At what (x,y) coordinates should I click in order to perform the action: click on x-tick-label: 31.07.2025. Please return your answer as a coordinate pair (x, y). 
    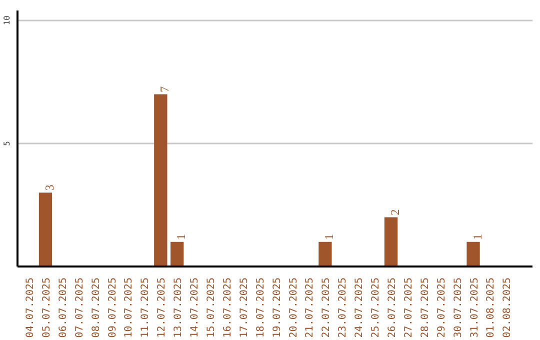
    Looking at the image, I should click on (474, 307).